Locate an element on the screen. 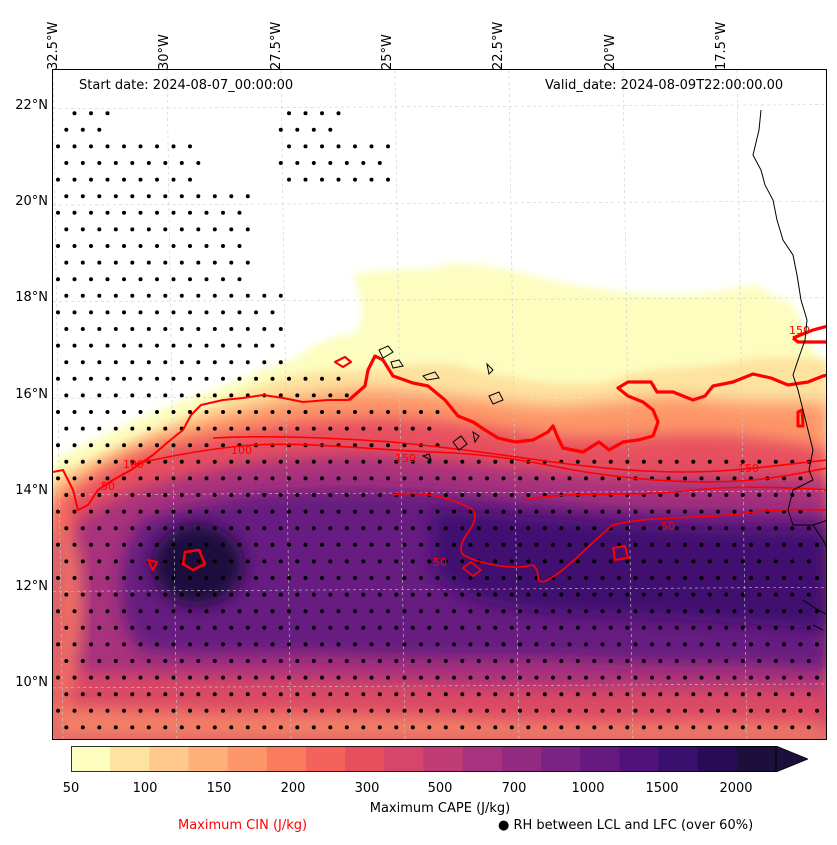 The width and height of the screenshot is (837, 845). colorbar-tick: 50 is located at coordinates (71, 788).